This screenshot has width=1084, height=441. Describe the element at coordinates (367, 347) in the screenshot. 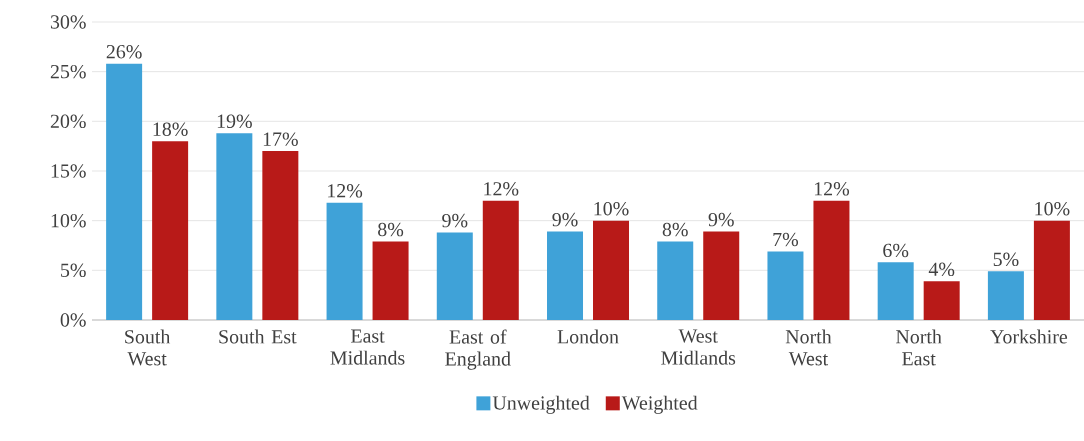

I see `x-tick-label: East Midlands` at that location.